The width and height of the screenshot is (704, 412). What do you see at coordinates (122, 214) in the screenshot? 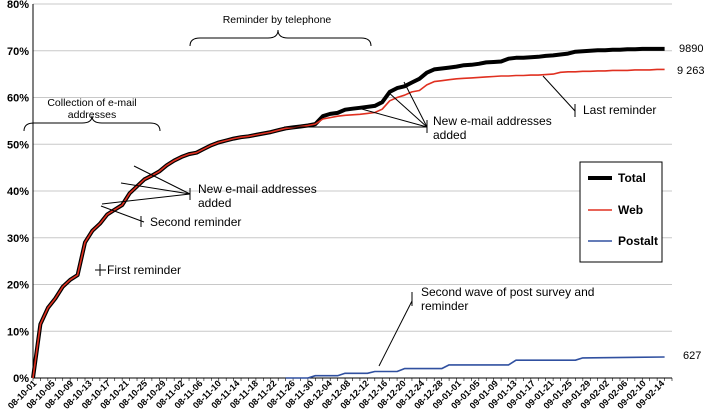
I see `pointer-second-reminder` at bounding box center [122, 214].